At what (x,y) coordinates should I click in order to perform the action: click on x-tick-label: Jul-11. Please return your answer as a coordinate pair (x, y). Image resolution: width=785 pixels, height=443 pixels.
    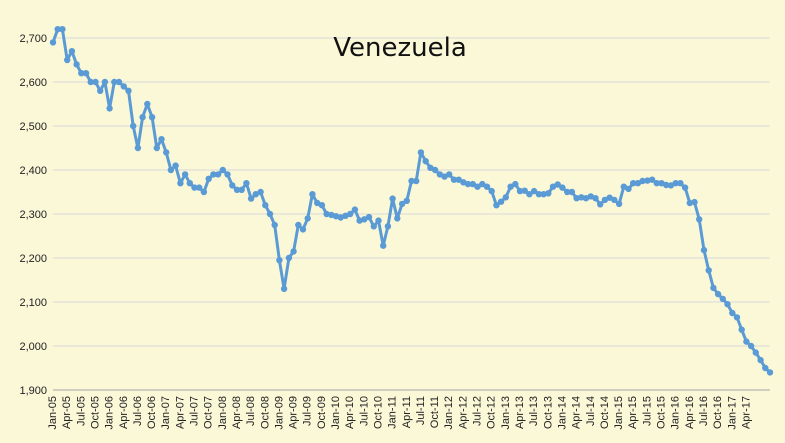
    Looking at the image, I should click on (421, 410).